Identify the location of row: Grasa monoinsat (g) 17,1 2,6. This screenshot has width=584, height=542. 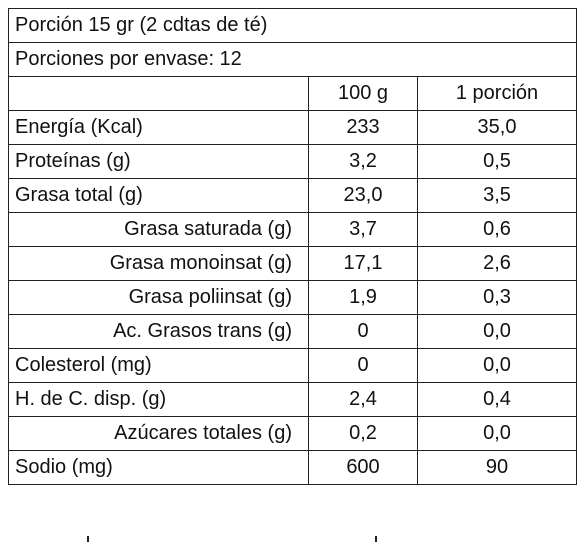
(292, 263).